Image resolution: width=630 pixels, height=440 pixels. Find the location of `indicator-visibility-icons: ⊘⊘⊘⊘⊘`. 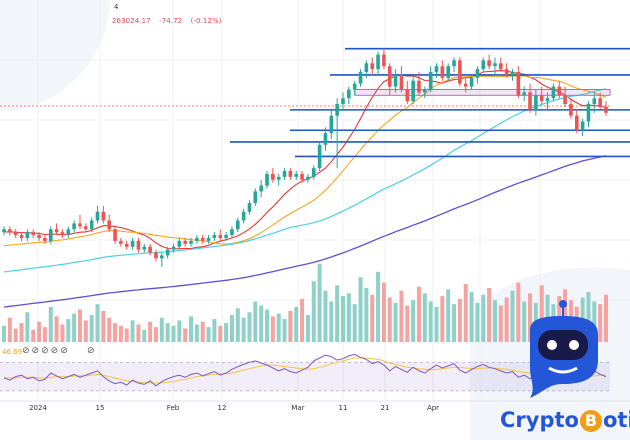

indicator-visibility-icons: ⊘⊘⊘⊘⊘ is located at coordinates (46, 351).